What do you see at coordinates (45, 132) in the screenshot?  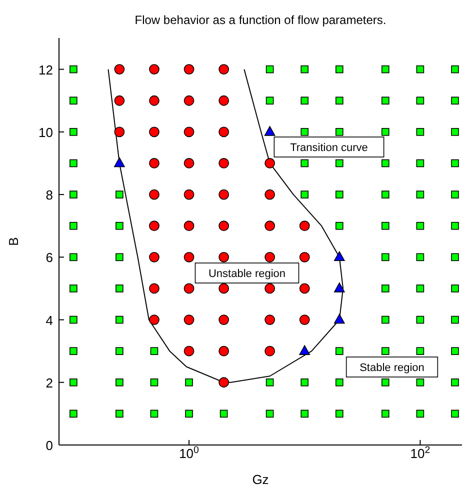 I see `y-tick-label: 10` at bounding box center [45, 132].